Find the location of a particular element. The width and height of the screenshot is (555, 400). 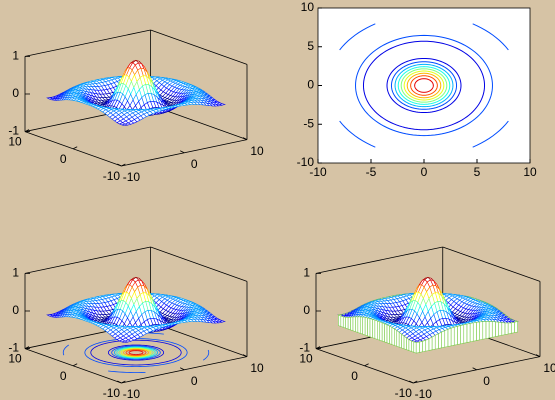

x-tick-label: 5 is located at coordinates (477, 172).